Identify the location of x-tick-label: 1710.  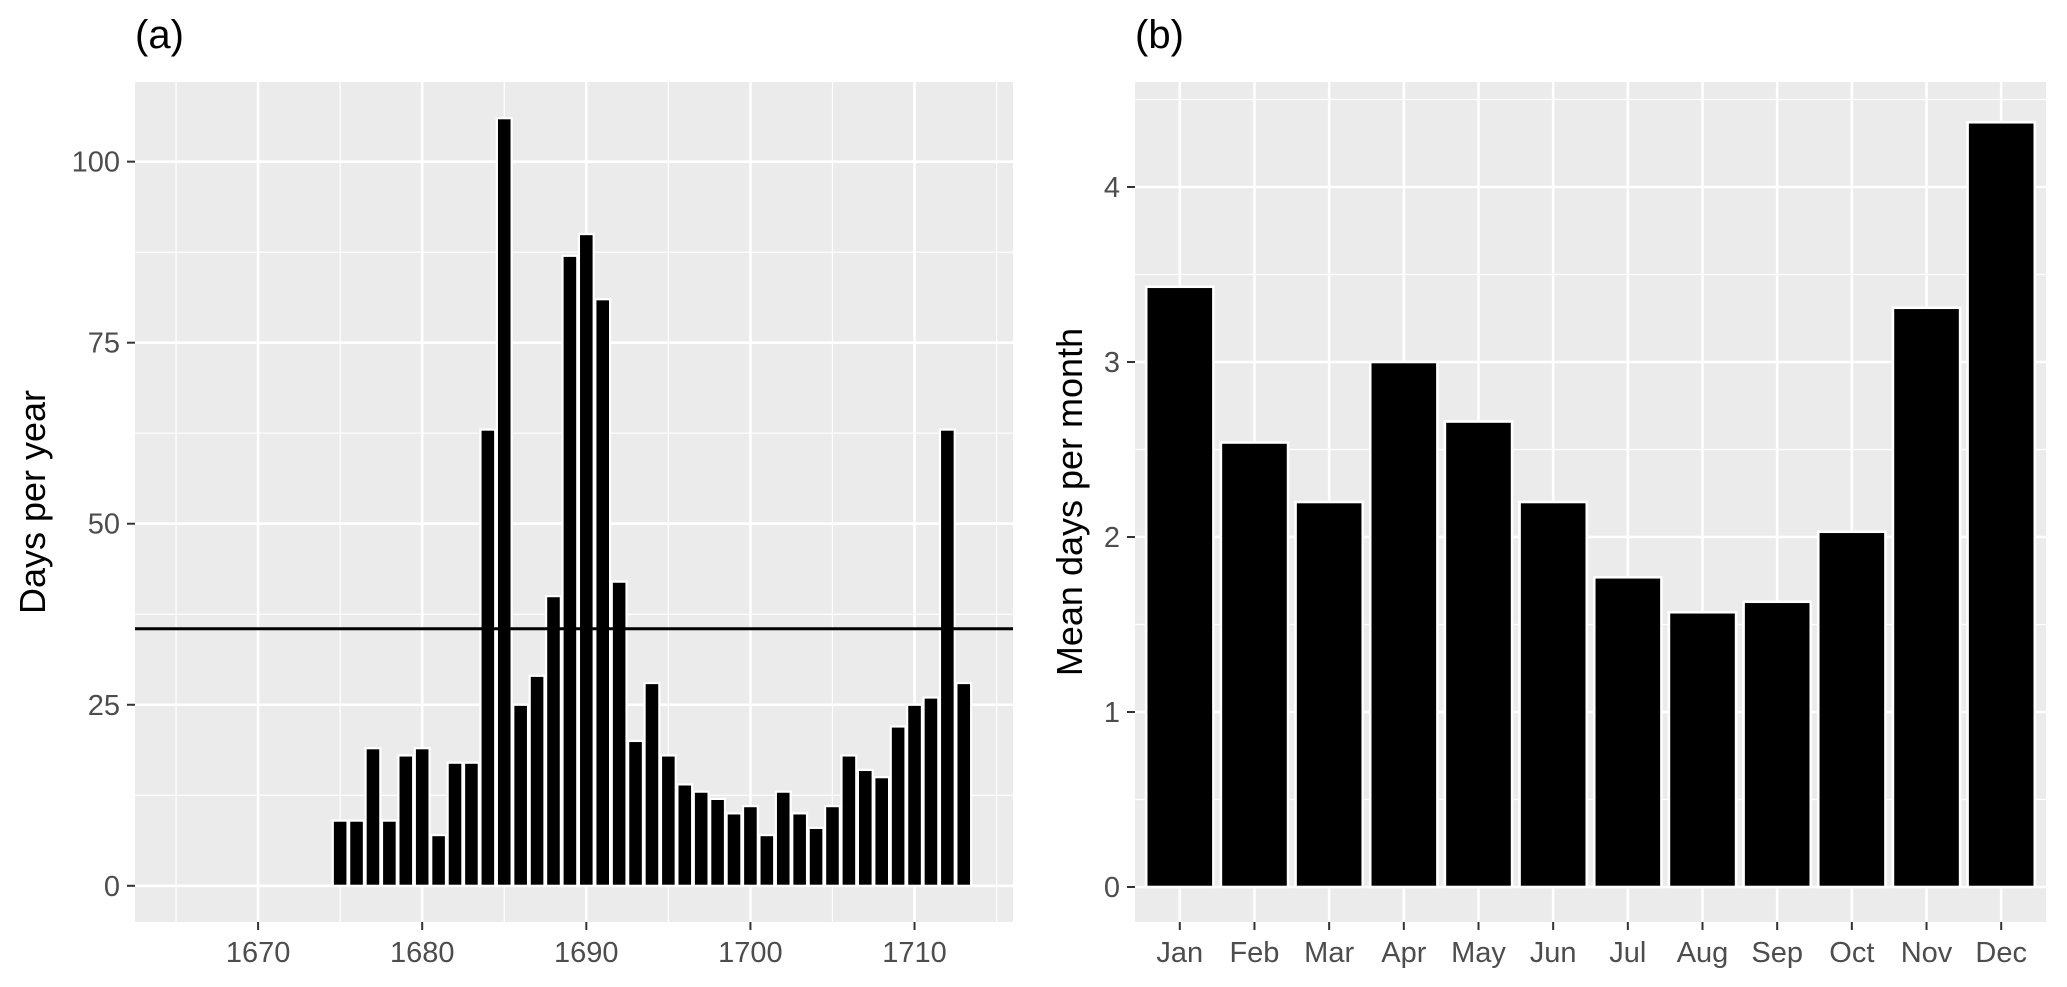
(914, 953).